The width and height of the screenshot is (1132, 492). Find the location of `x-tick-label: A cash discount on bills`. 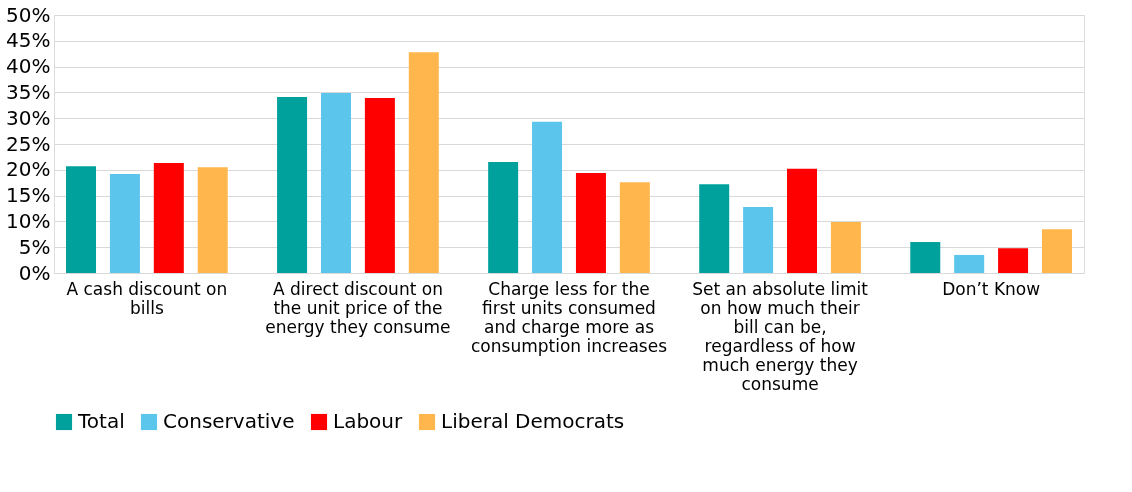

x-tick-label: A cash discount on bills is located at coordinates (147, 298).